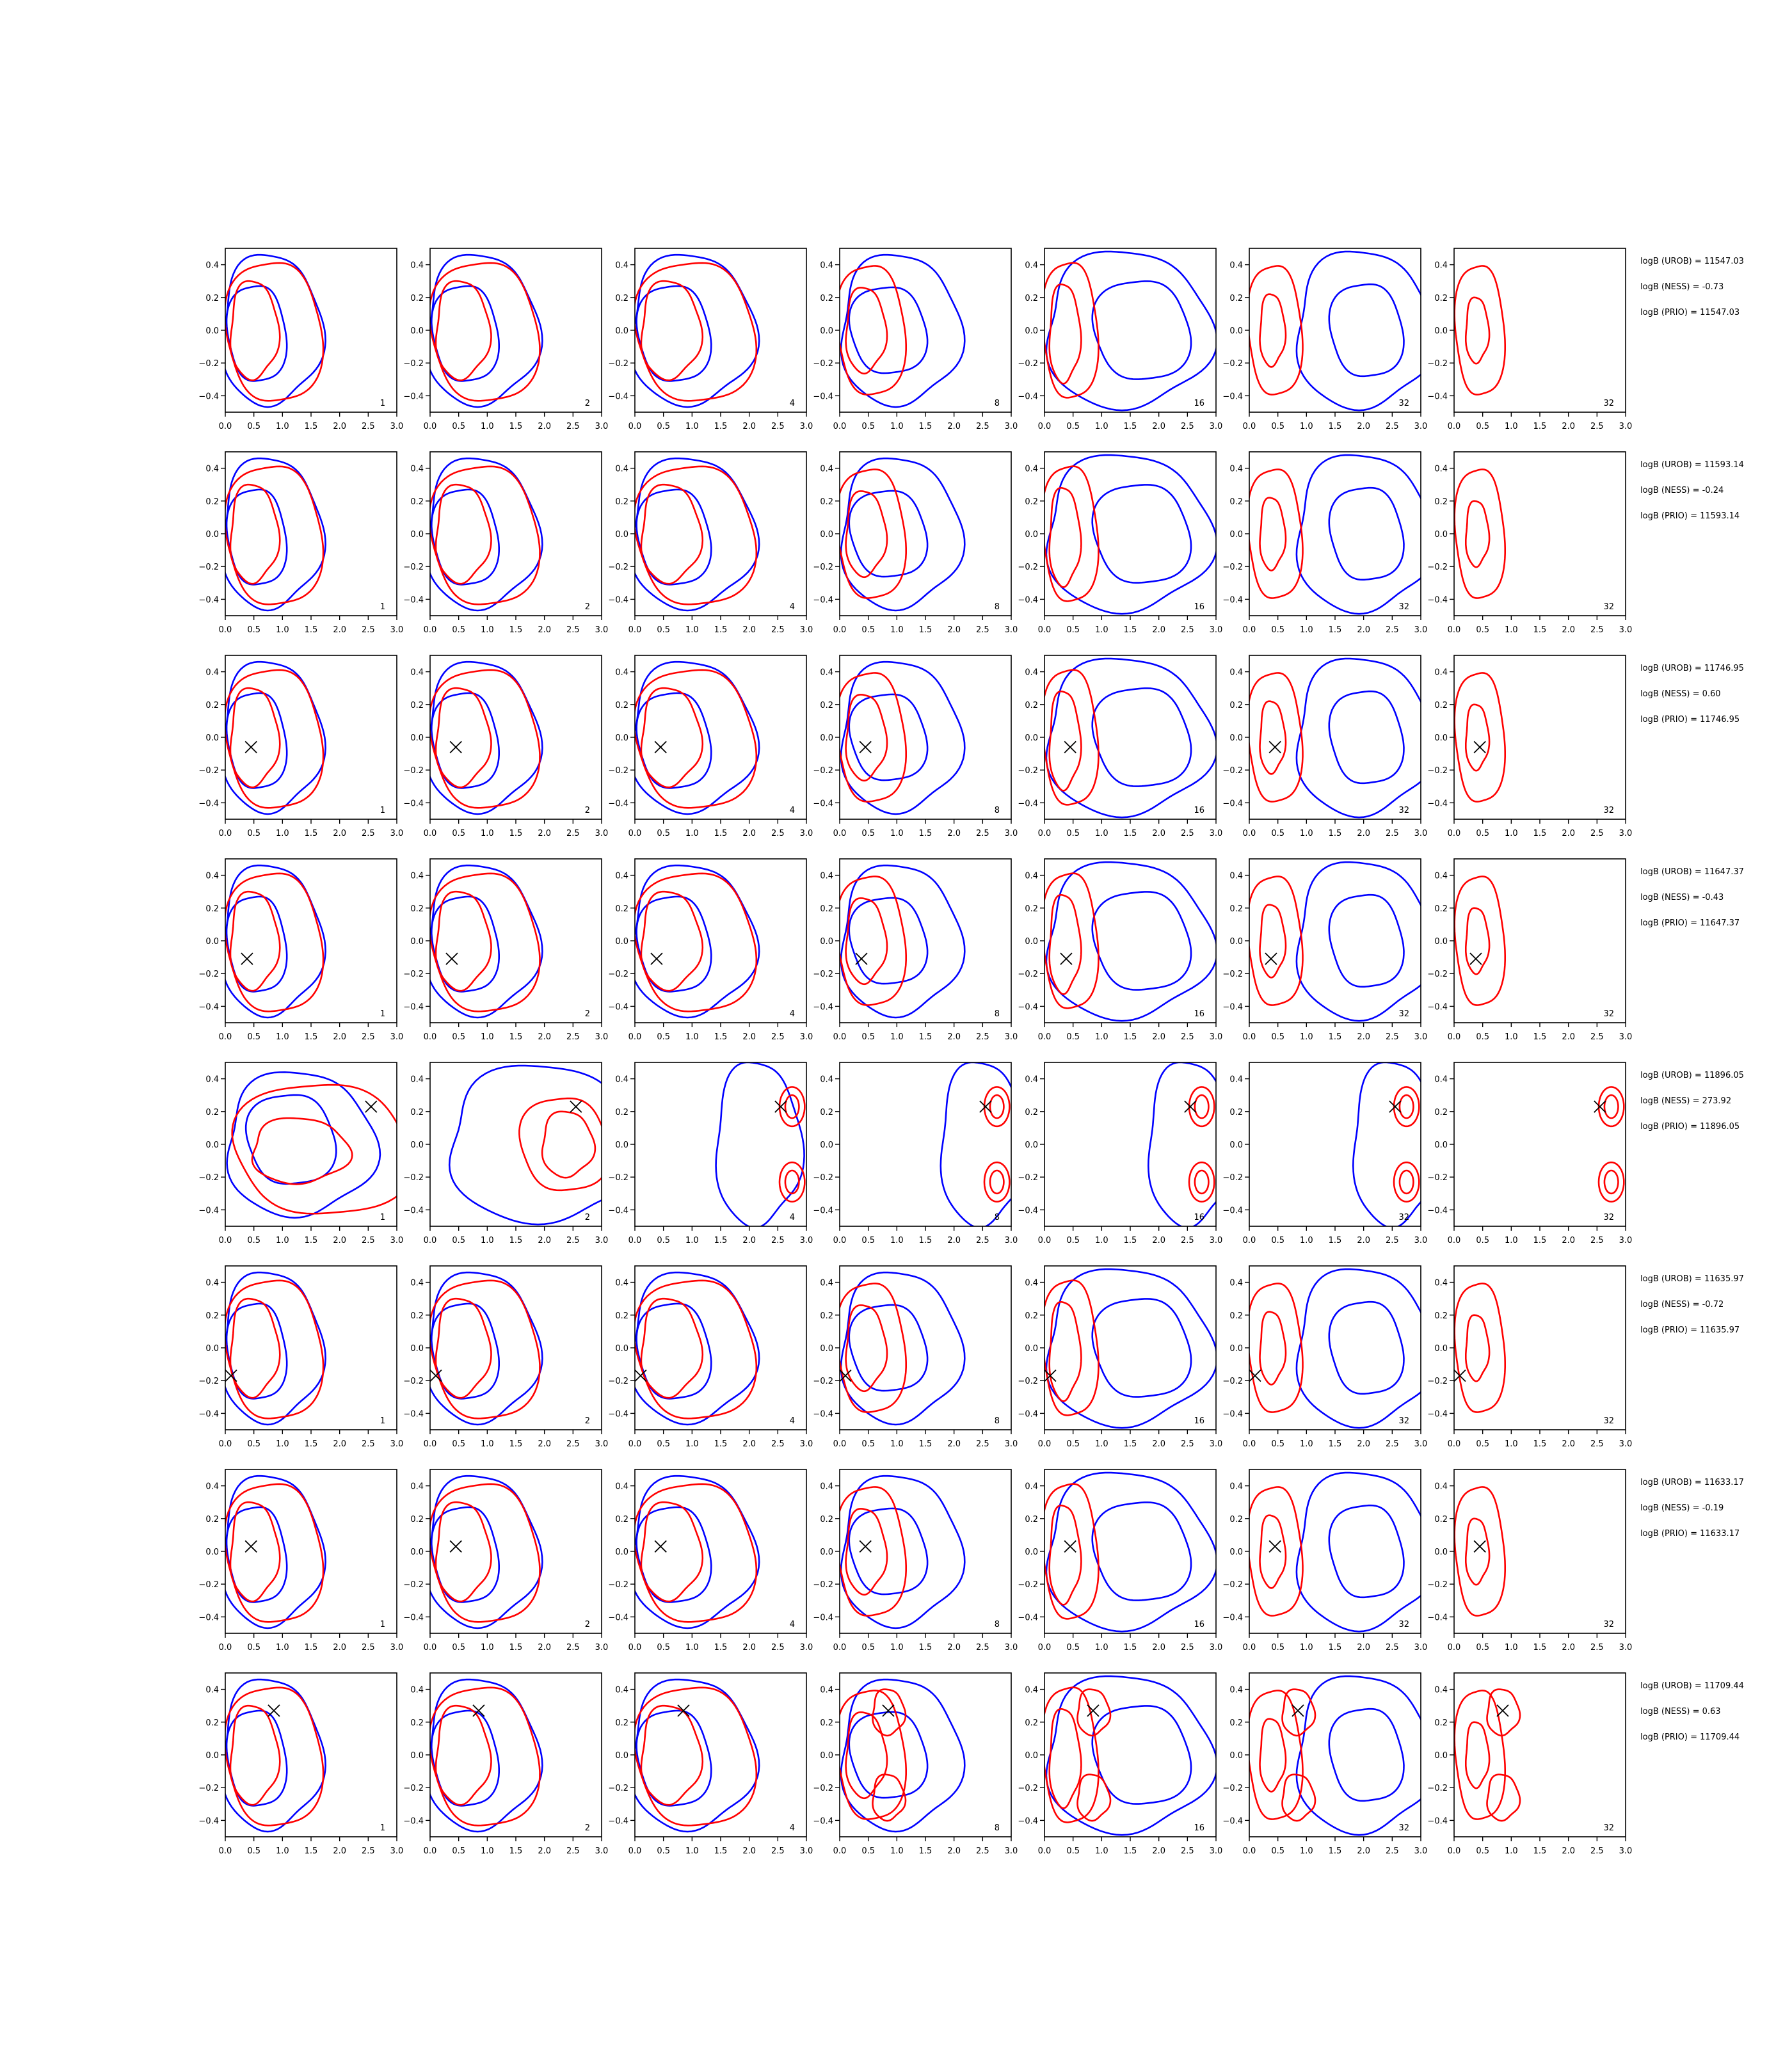 Image resolution: width=1792 pixels, height=2048 pixels. I want to click on logb-stat: logB (UROB) = 11633.17, so click(1692, 1482).